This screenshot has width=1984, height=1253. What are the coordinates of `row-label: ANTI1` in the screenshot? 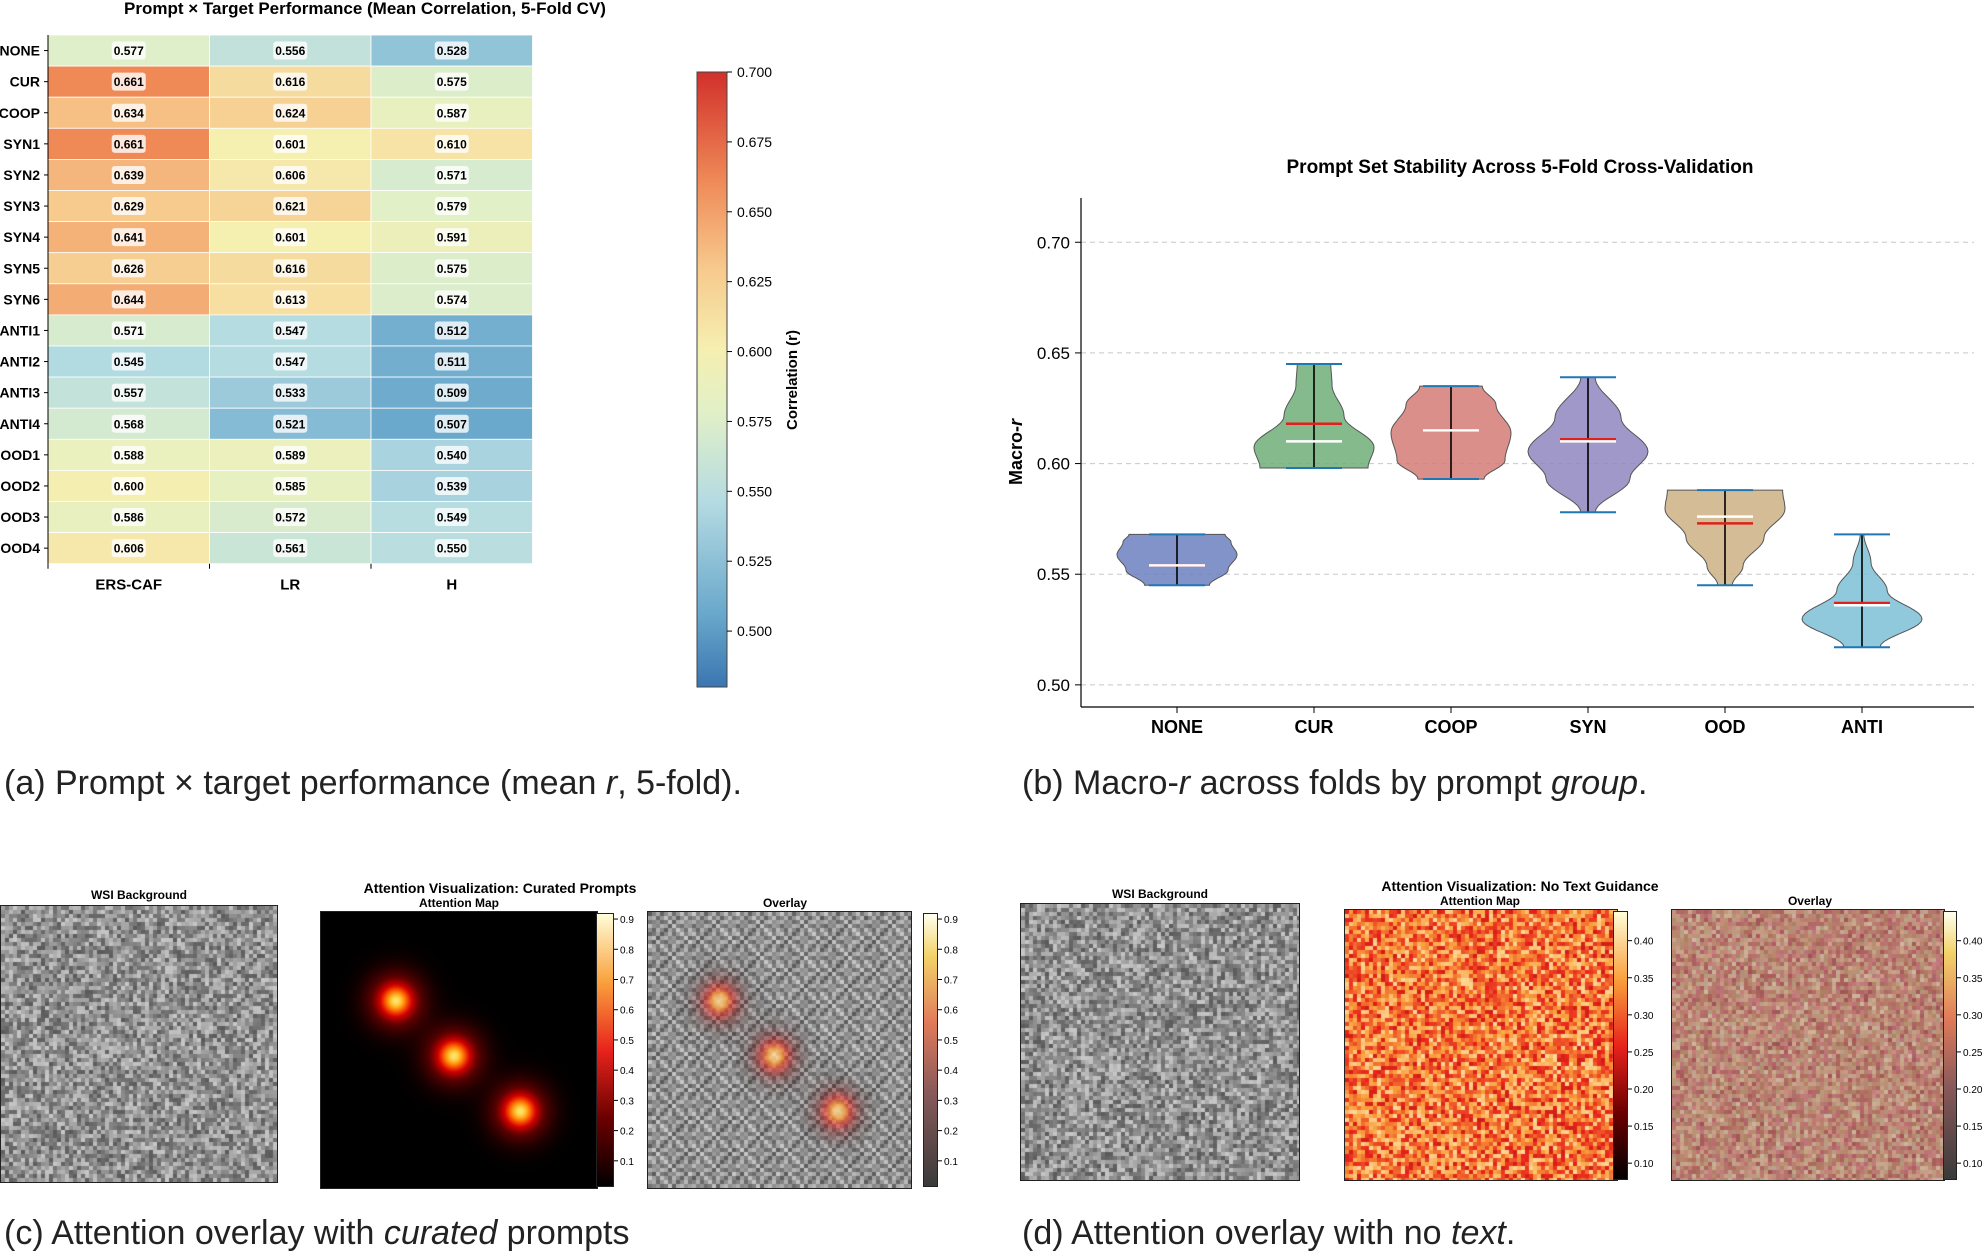 It's located at (20, 330).